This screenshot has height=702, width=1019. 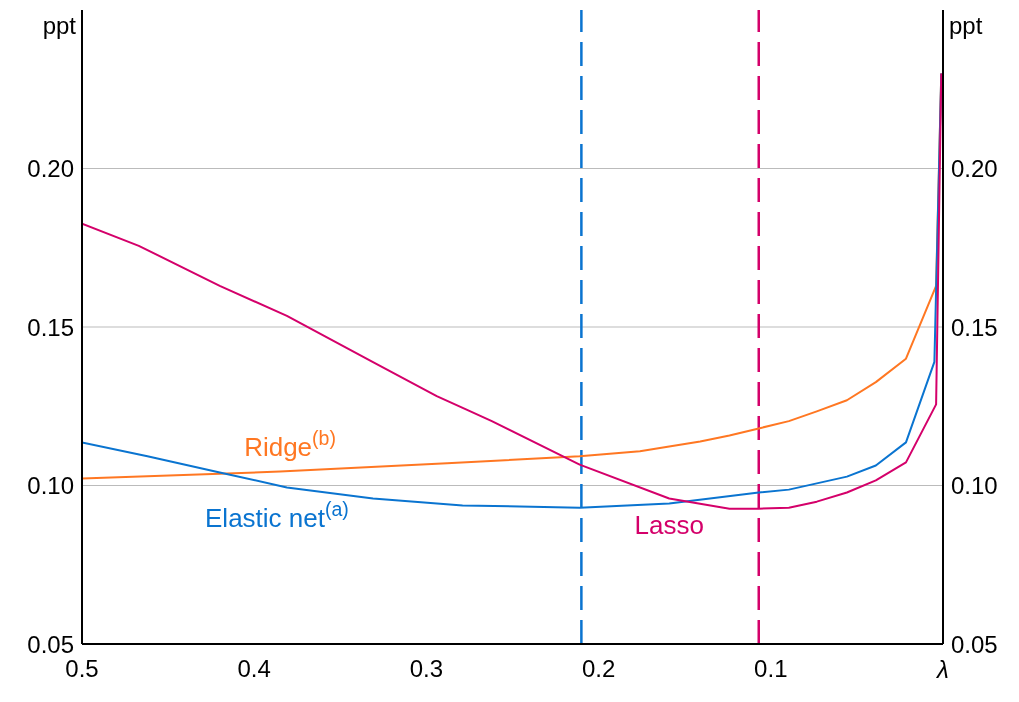 What do you see at coordinates (974, 644) in the screenshot?
I see `y2-tick-label: 0.05` at bounding box center [974, 644].